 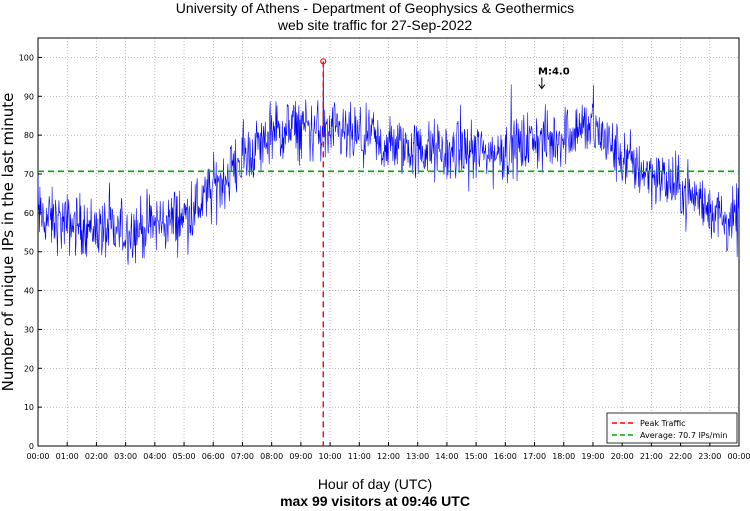 What do you see at coordinates (359, 456) in the screenshot?
I see `x-tick-label: 11:00` at bounding box center [359, 456].